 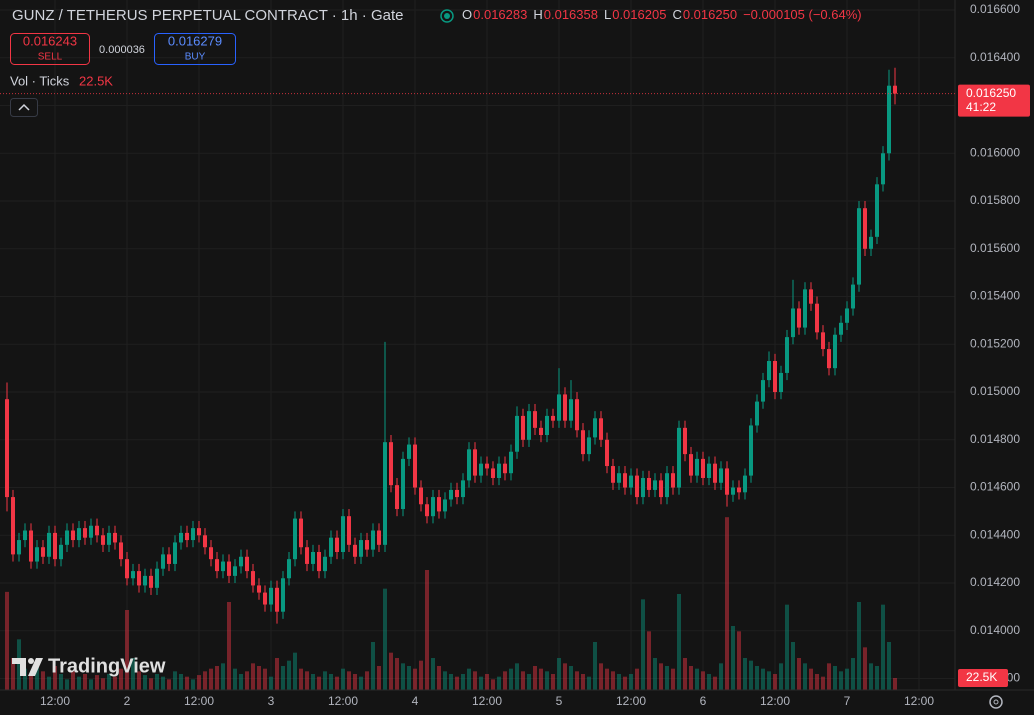 I want to click on y-tick-label: 0.014800, so click(x=995, y=439).